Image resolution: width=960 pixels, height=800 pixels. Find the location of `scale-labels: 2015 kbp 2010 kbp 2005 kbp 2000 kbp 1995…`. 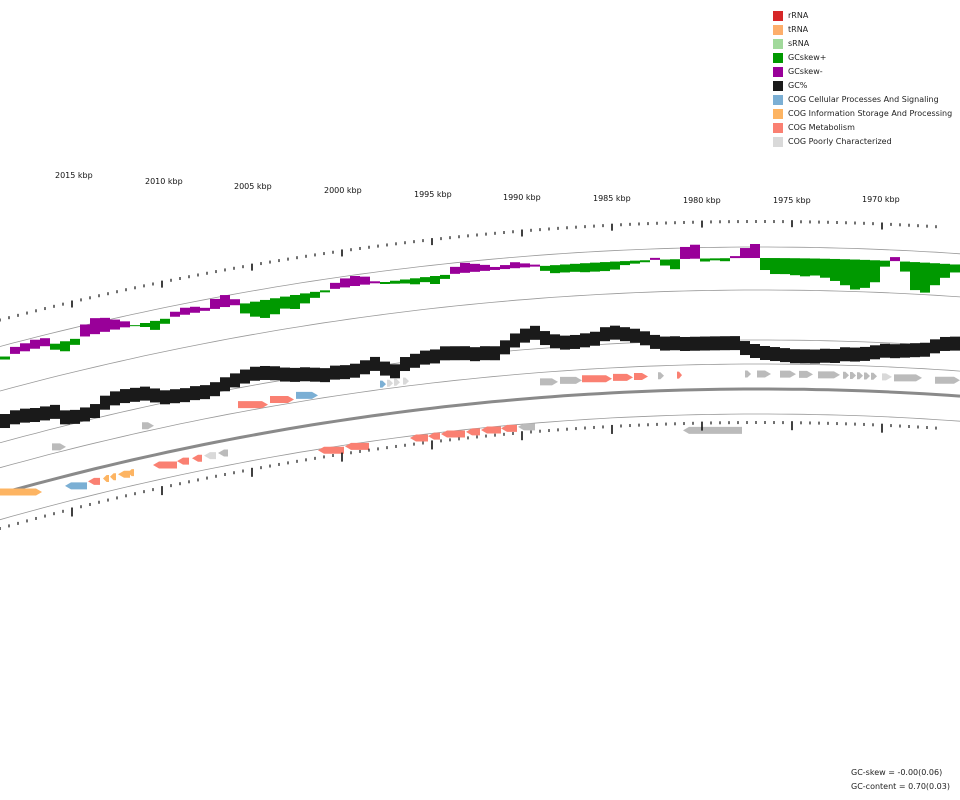

scale-labels: 2015 kbp 2010 kbp 2005 kbp 2000 kbp 1995… is located at coordinates (477, 188).